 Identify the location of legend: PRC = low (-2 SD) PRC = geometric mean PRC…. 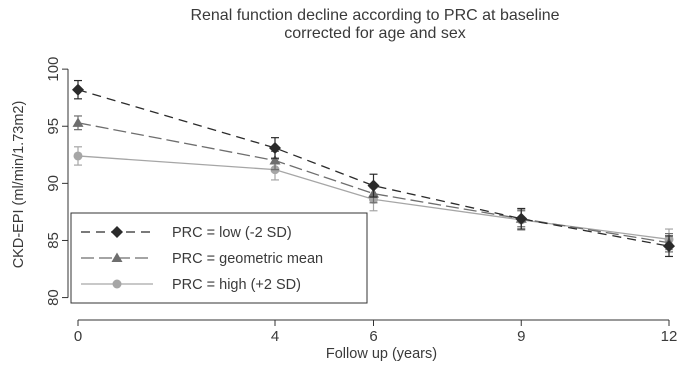
(219, 258).